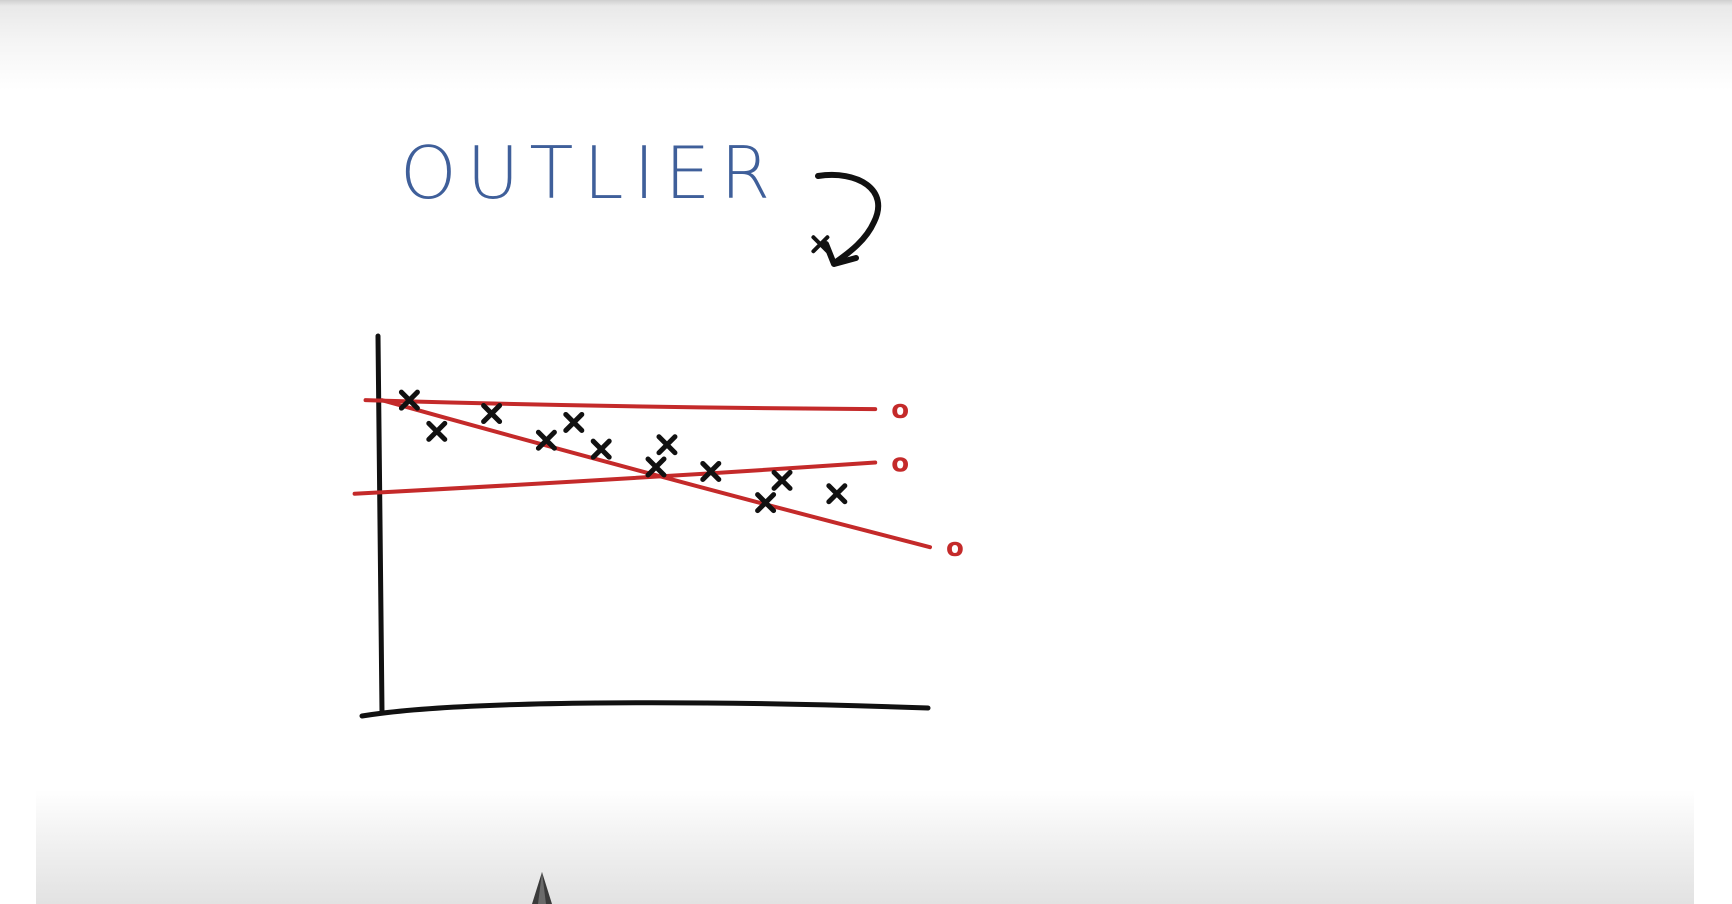  Describe the element at coordinates (865, 847) in the screenshot. I see `bottom-shadow` at that location.